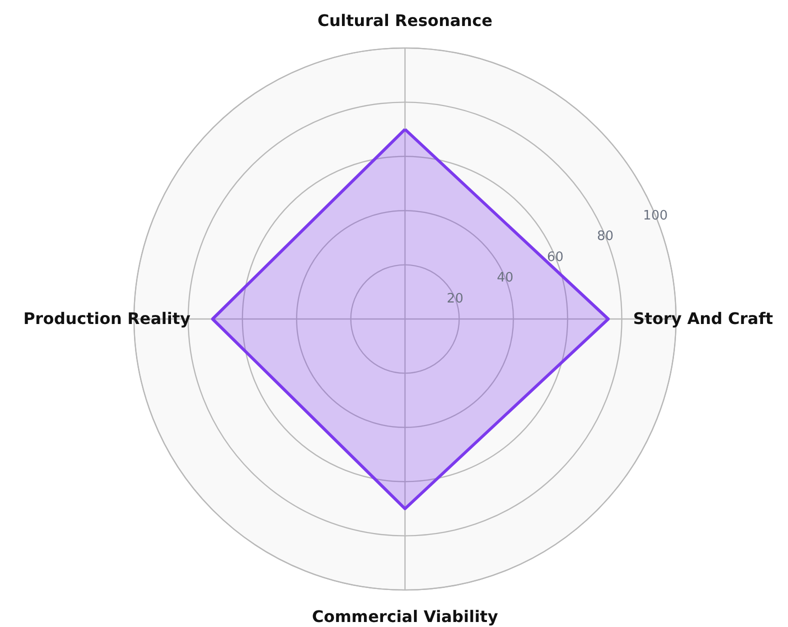 The width and height of the screenshot is (788, 627). What do you see at coordinates (405, 616) in the screenshot?
I see `spoke-label: Commercial Viability` at bounding box center [405, 616].